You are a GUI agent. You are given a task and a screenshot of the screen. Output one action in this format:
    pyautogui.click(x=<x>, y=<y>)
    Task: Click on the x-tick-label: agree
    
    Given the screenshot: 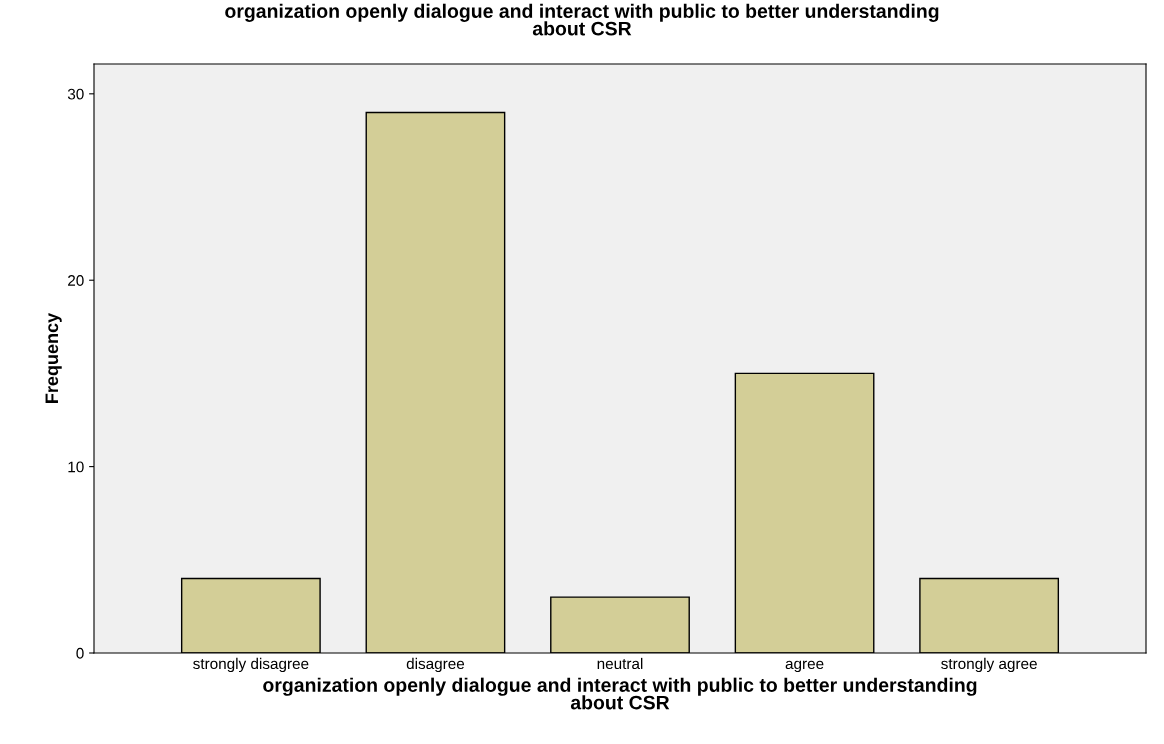 What is the action you would take?
    pyautogui.click(x=804, y=666)
    